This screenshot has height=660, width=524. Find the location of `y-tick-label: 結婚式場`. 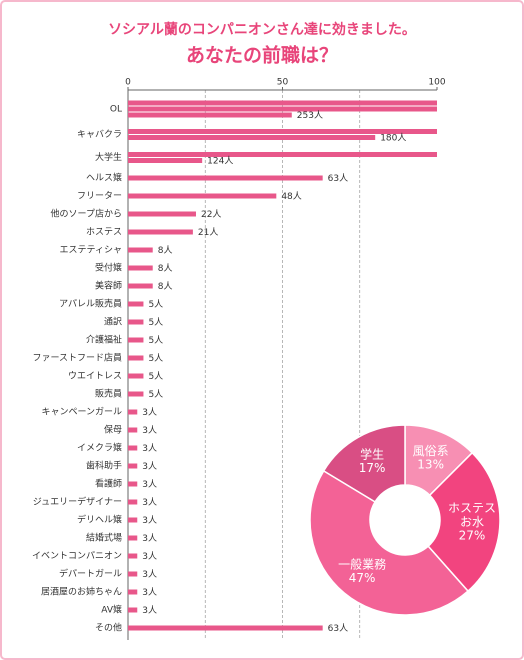

y-tick-label: 結婚式場 is located at coordinates (104, 538).